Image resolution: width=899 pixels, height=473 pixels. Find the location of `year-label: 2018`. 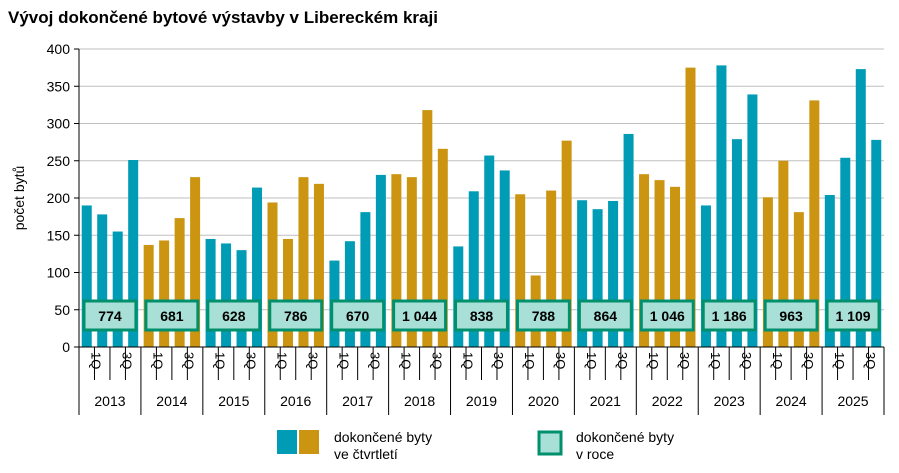

year-label: 2018 is located at coordinates (419, 401).